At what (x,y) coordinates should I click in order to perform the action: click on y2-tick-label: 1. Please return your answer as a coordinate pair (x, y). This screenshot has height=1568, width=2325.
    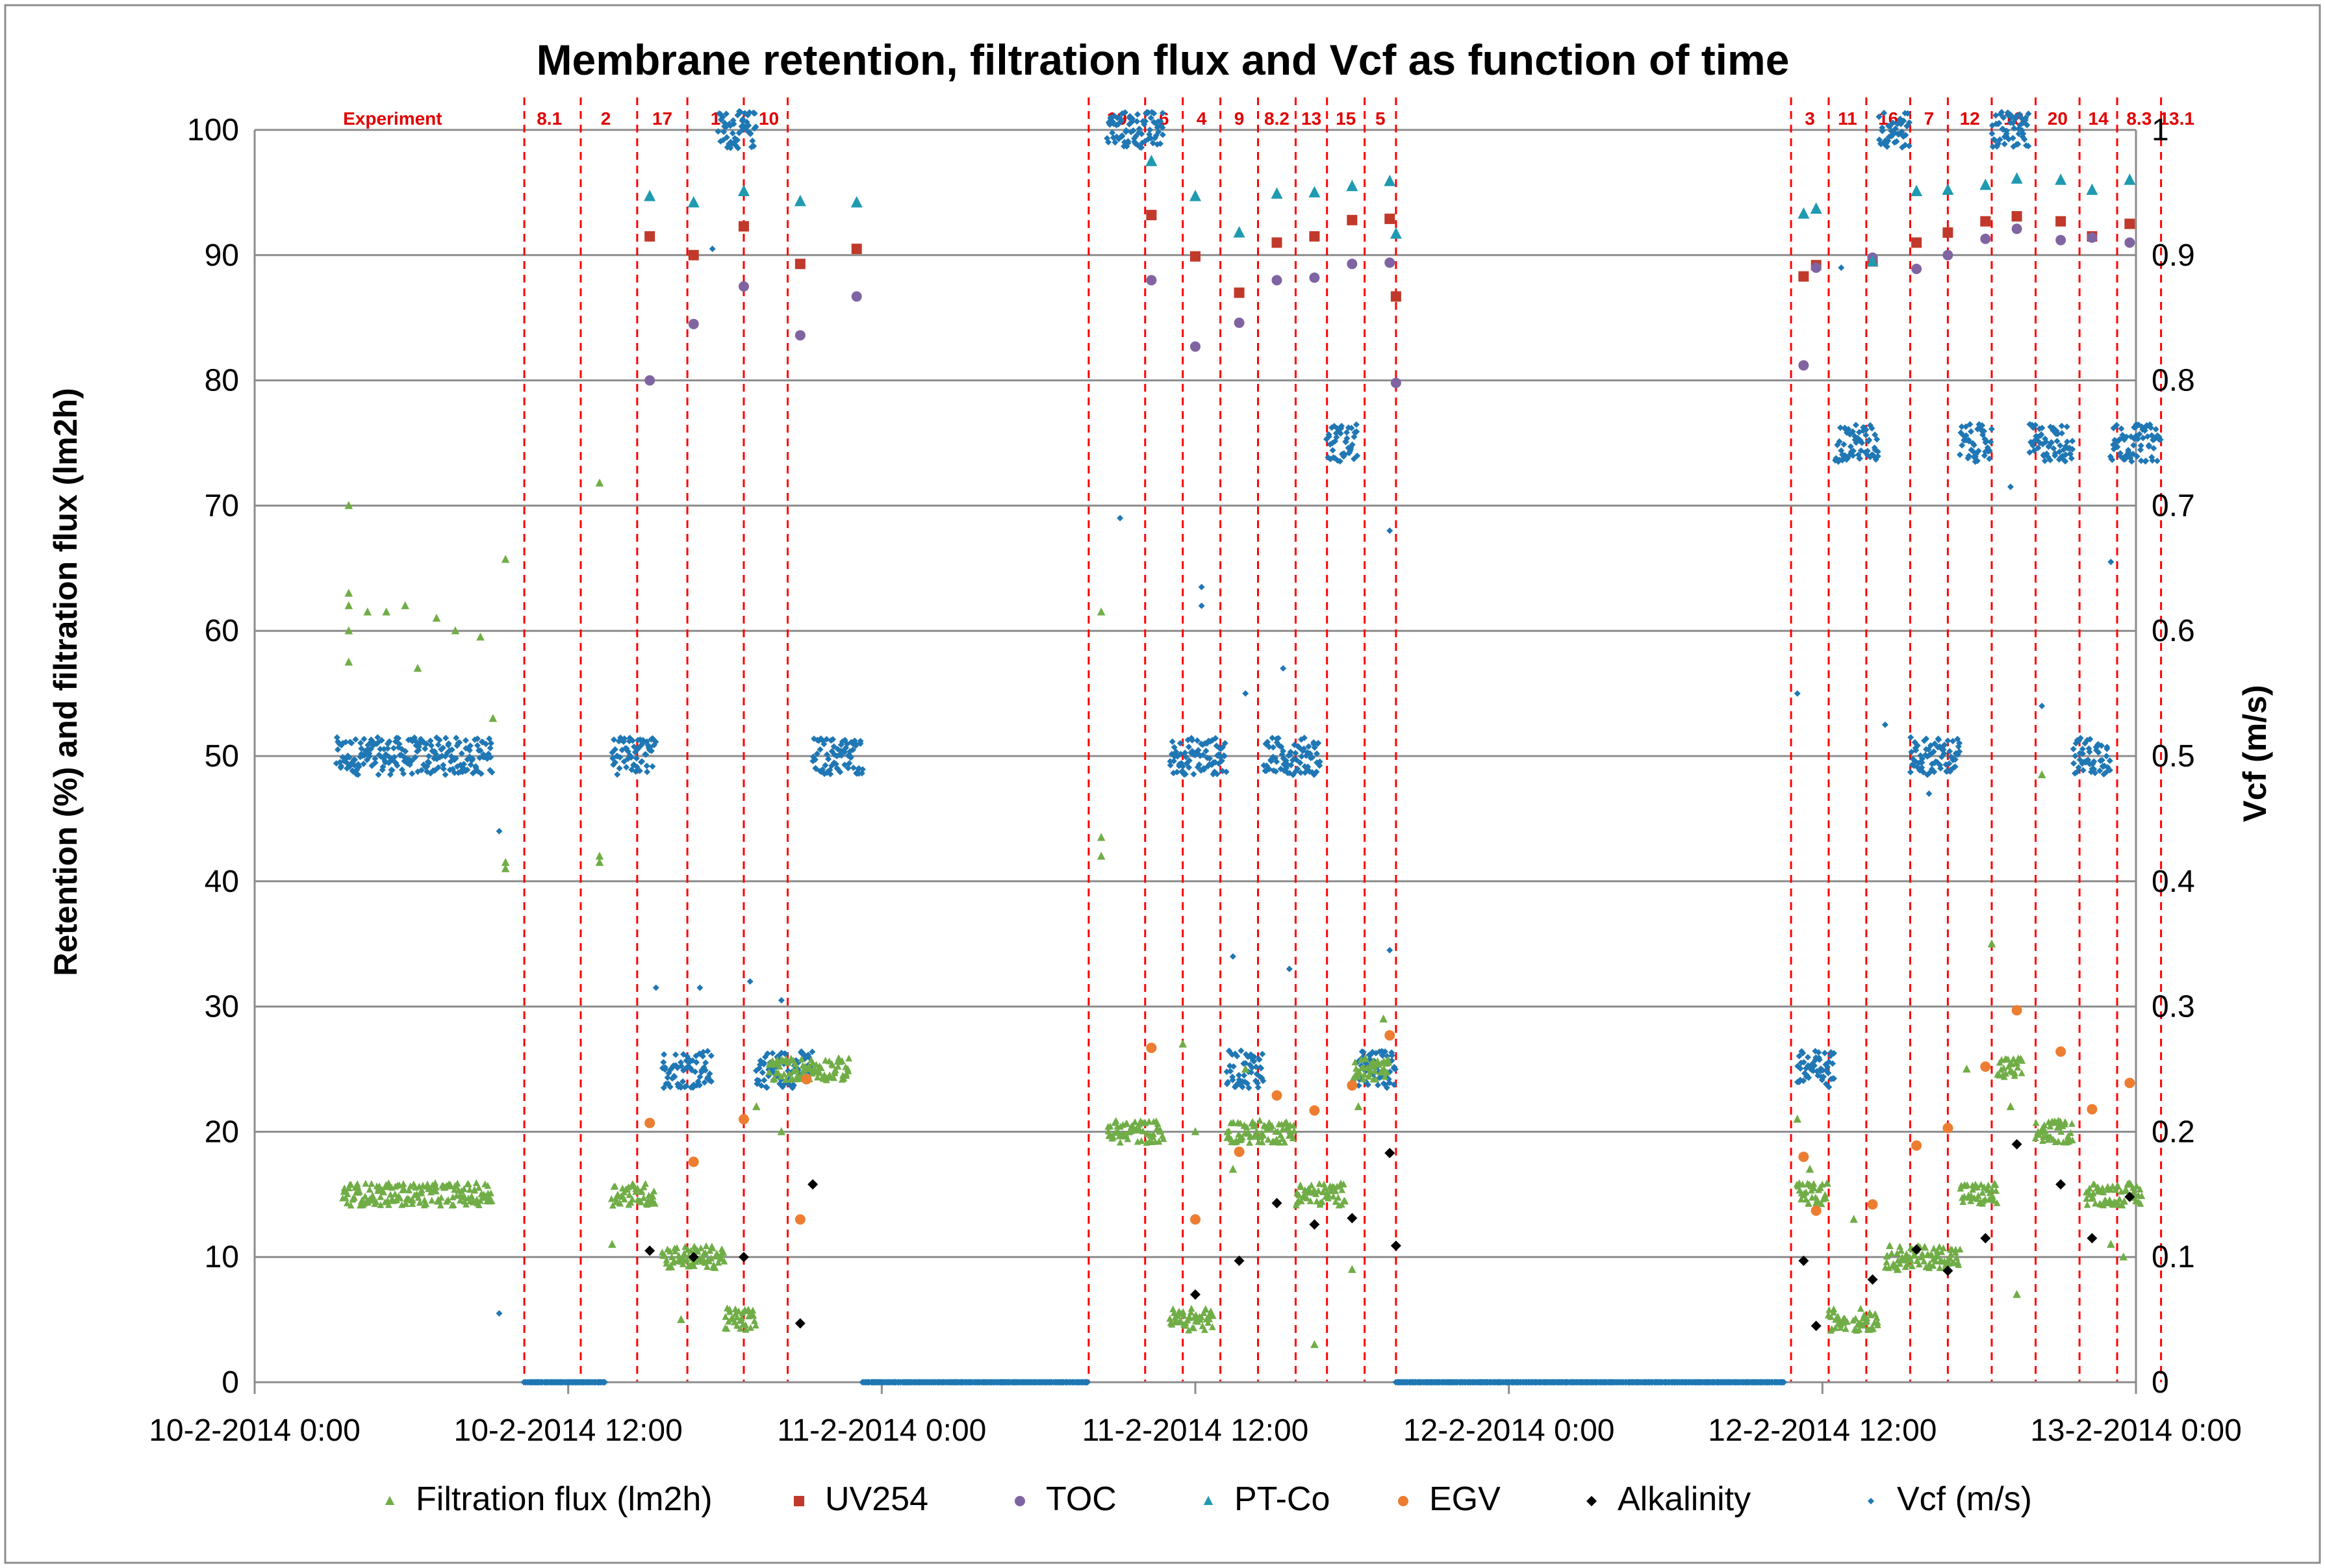
    Looking at the image, I should click on (2160, 130).